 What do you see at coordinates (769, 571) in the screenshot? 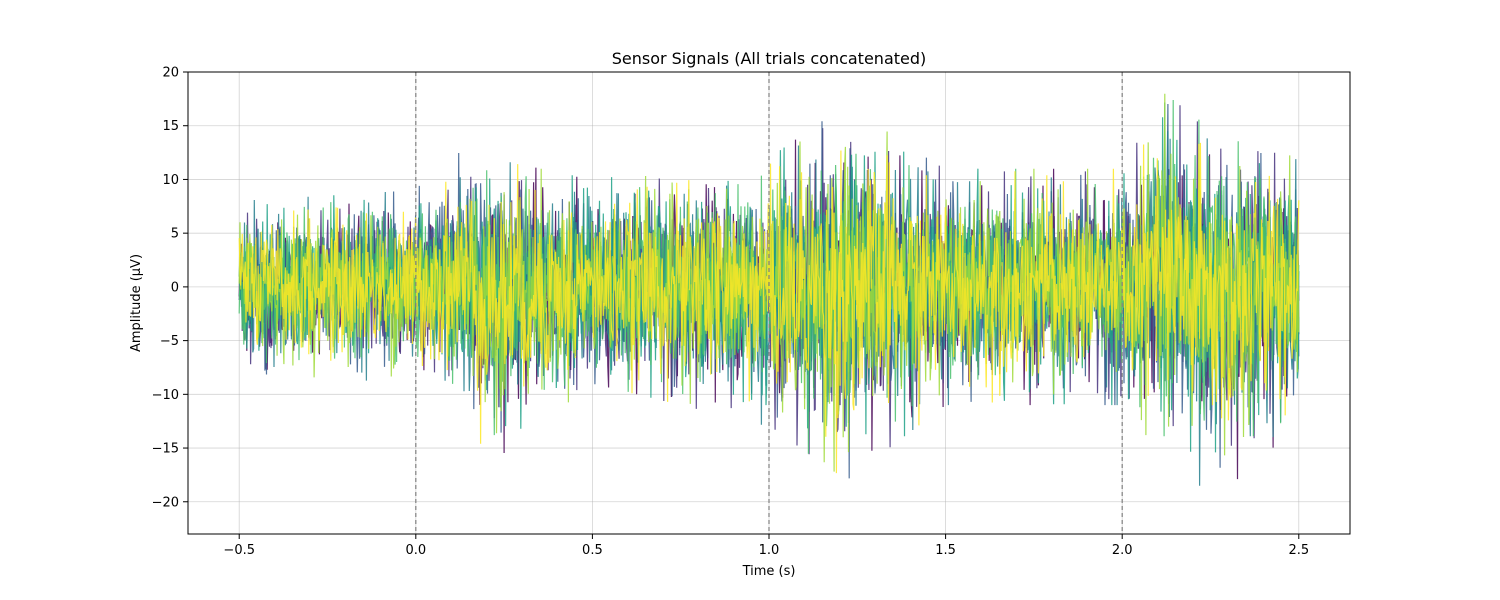
I see `x-axis-label: Time (s)` at bounding box center [769, 571].